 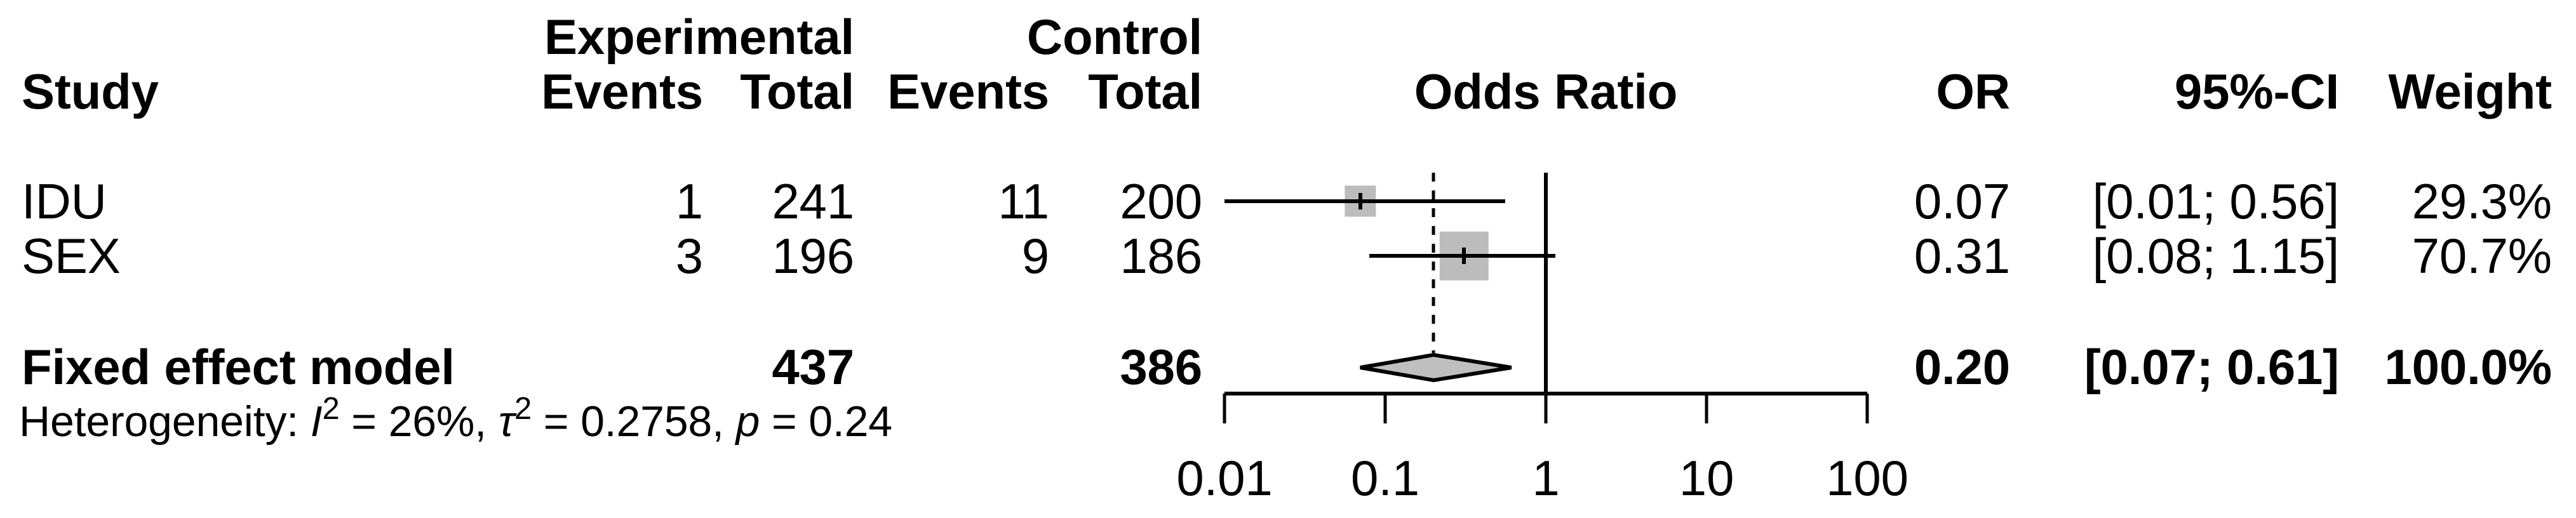 What do you see at coordinates (1546, 91) in the screenshot?
I see `header-odds-ratio: Odds Ratio` at bounding box center [1546, 91].